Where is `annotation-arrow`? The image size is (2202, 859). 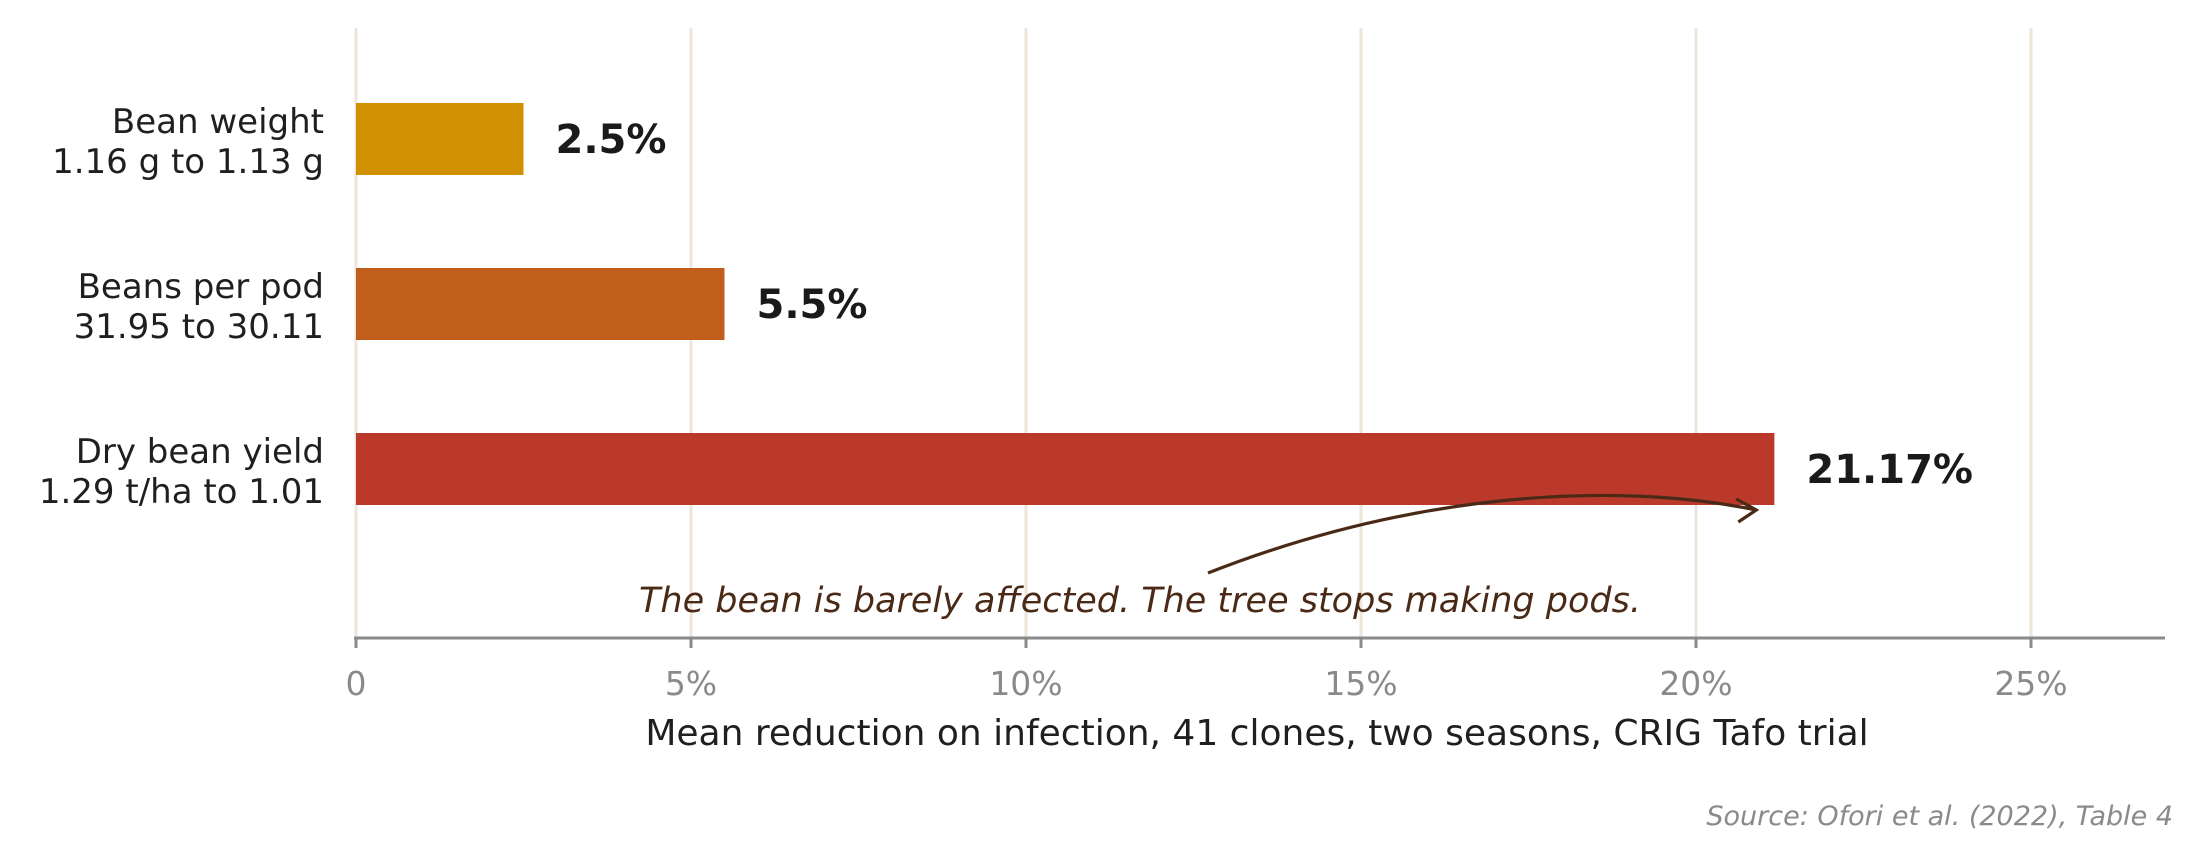 annotation-arrow is located at coordinates (1482, 534).